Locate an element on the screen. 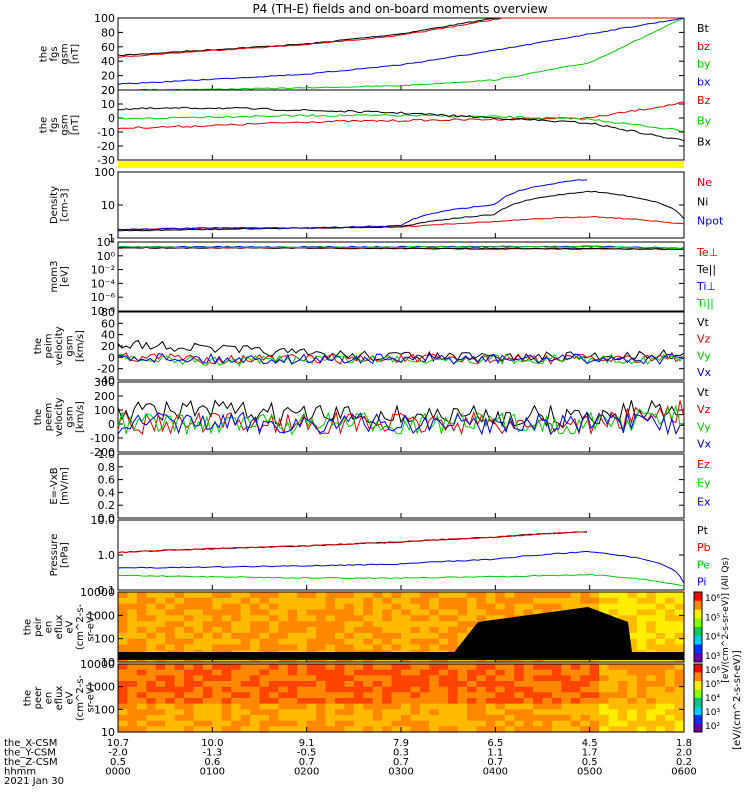  x-row-value: 4.5 is located at coordinates (590, 743).